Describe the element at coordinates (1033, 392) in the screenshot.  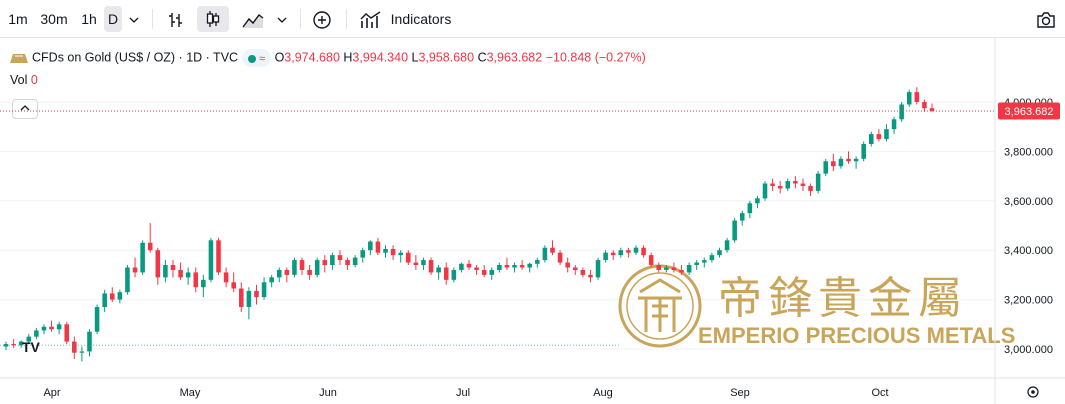
I see `settings-icon` at that location.